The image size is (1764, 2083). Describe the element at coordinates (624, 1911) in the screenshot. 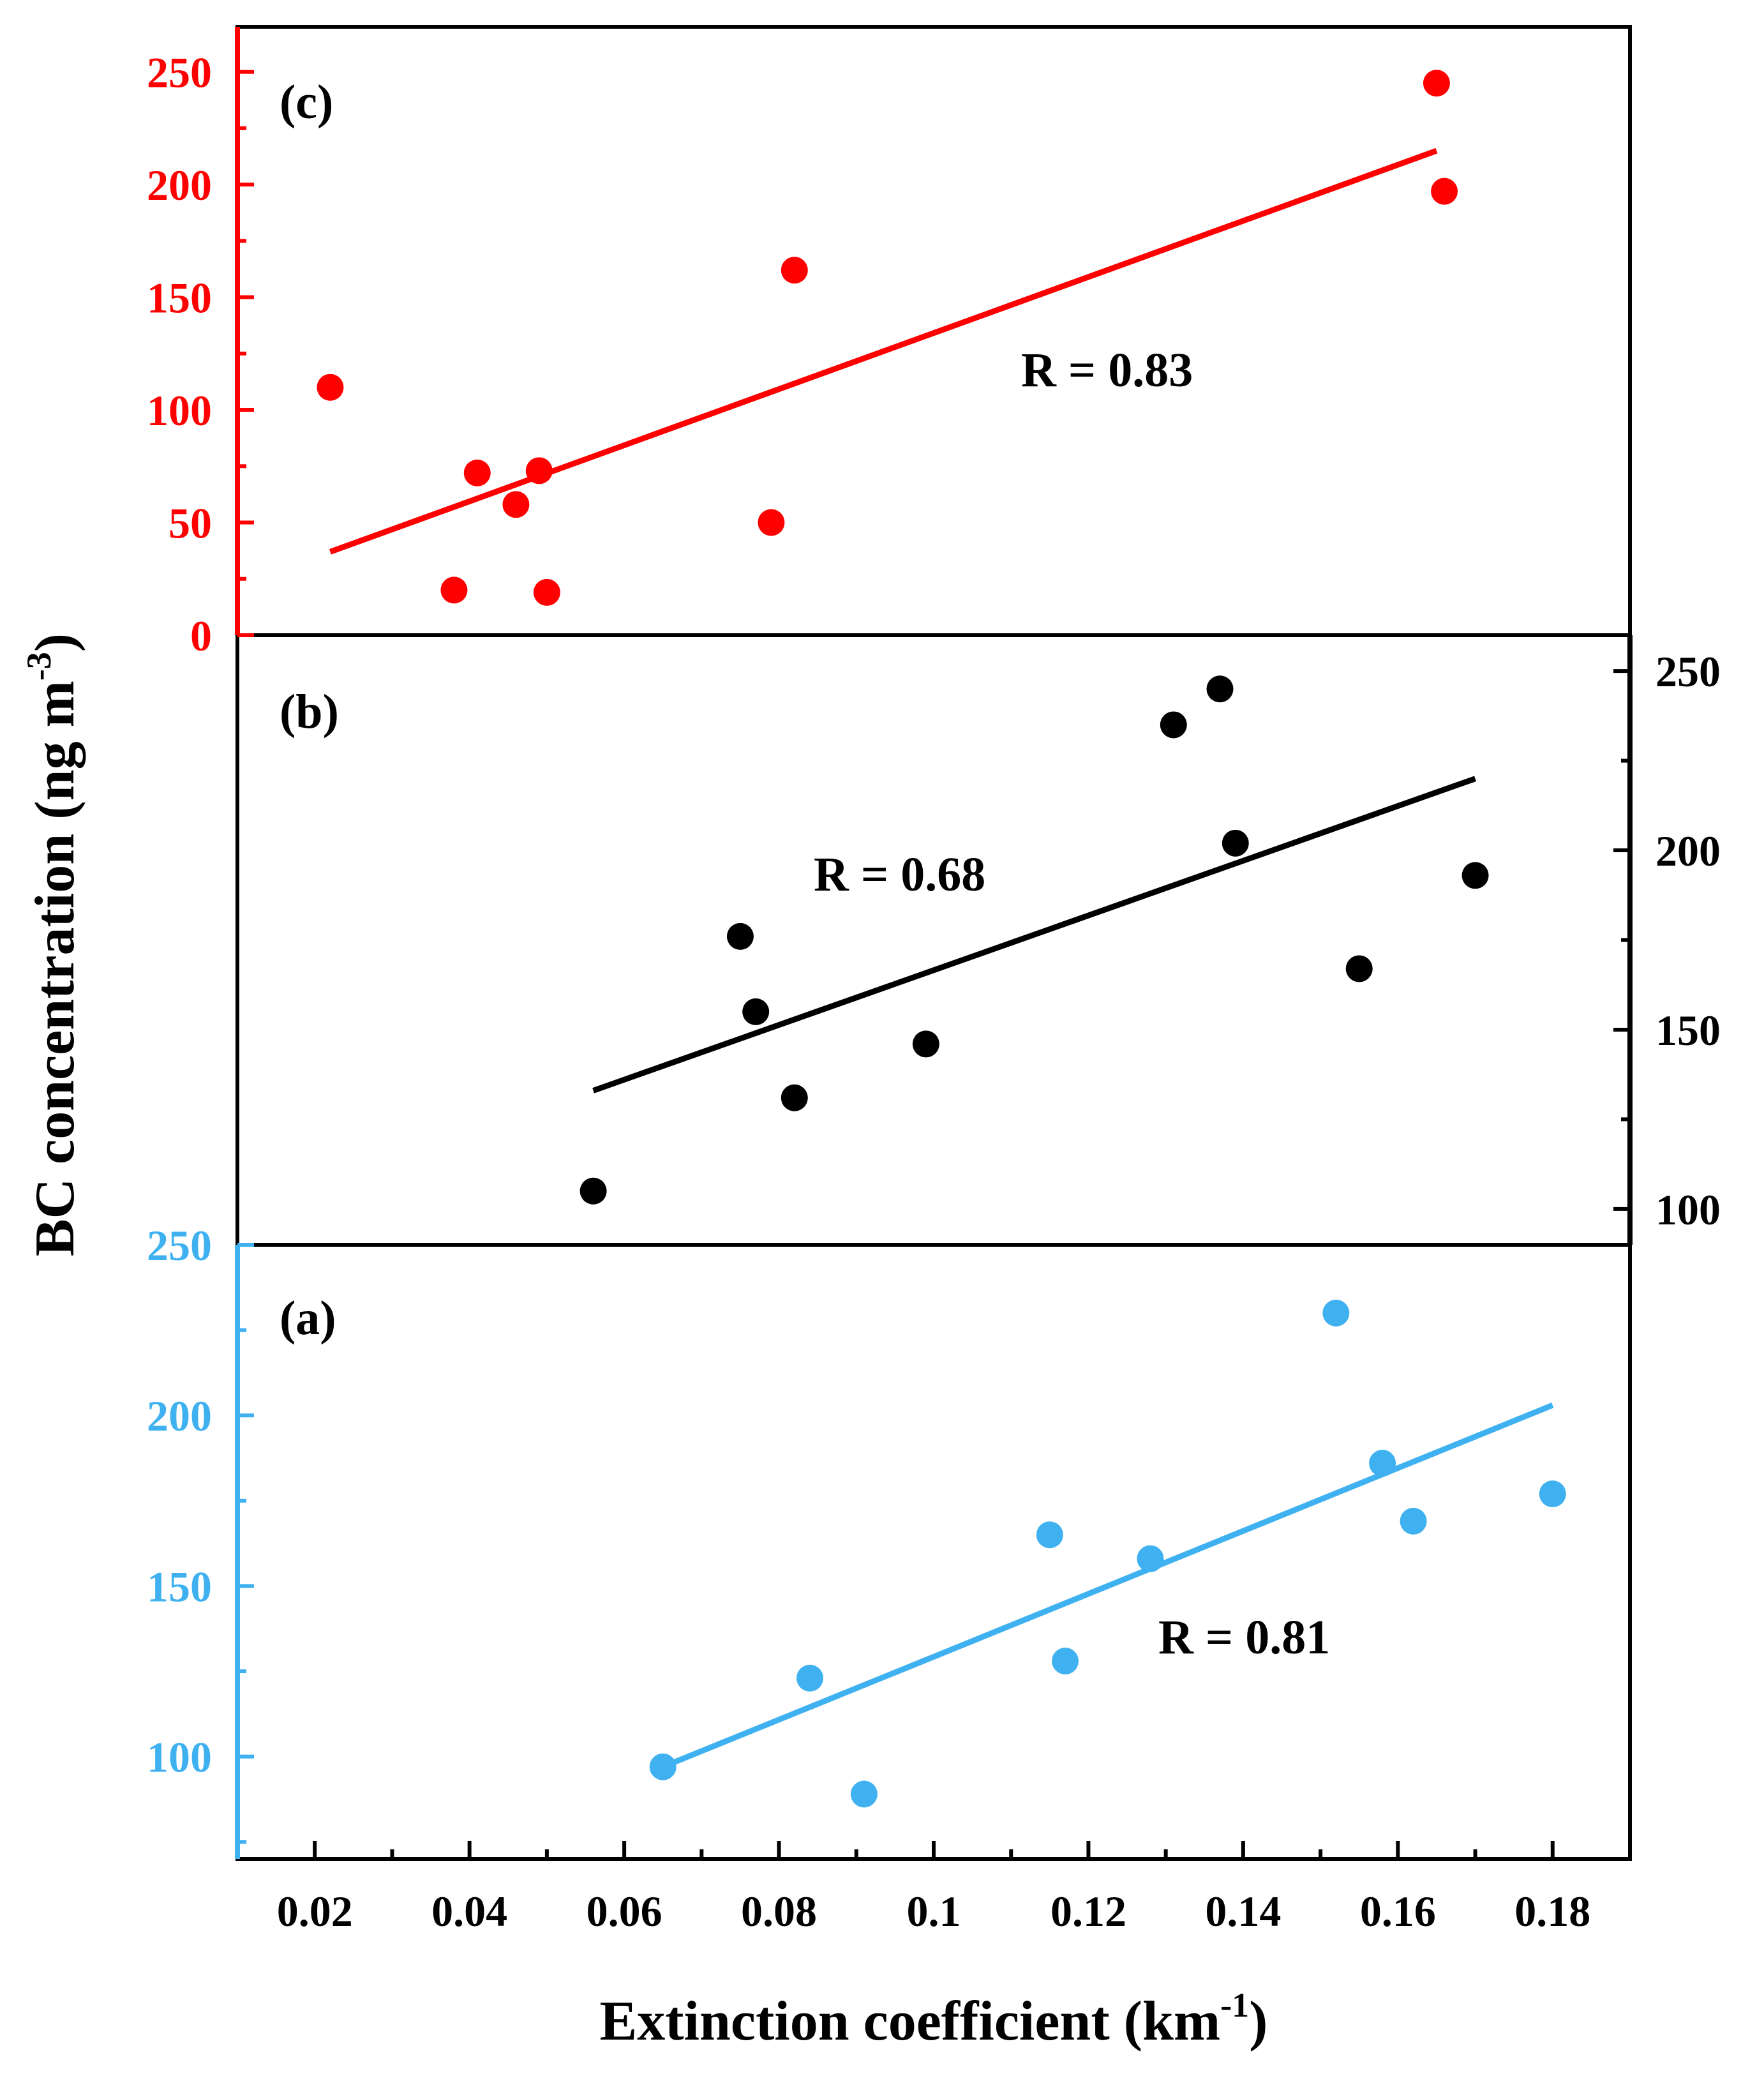

I see `x-tick-label: 0.06` at that location.